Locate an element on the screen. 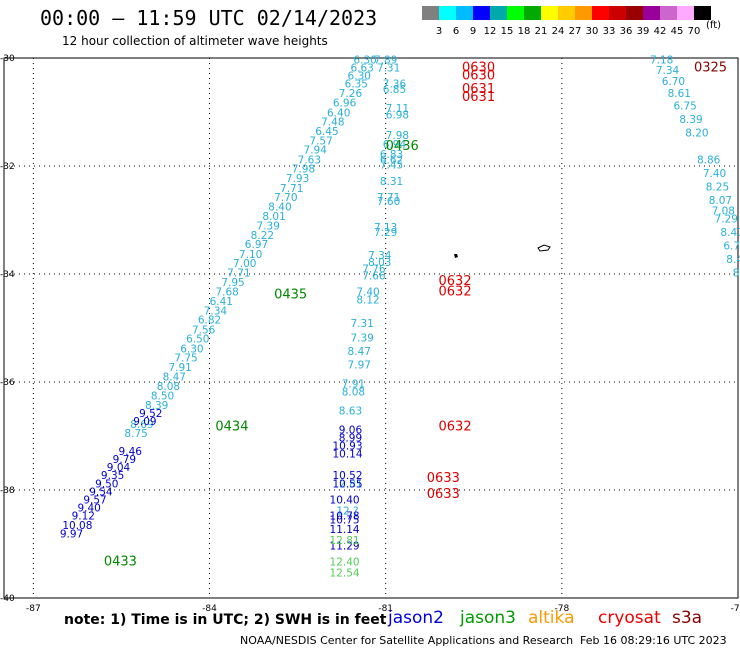 This screenshot has height=650, width=740. wave-height-label: 6.41 is located at coordinates (221, 302).